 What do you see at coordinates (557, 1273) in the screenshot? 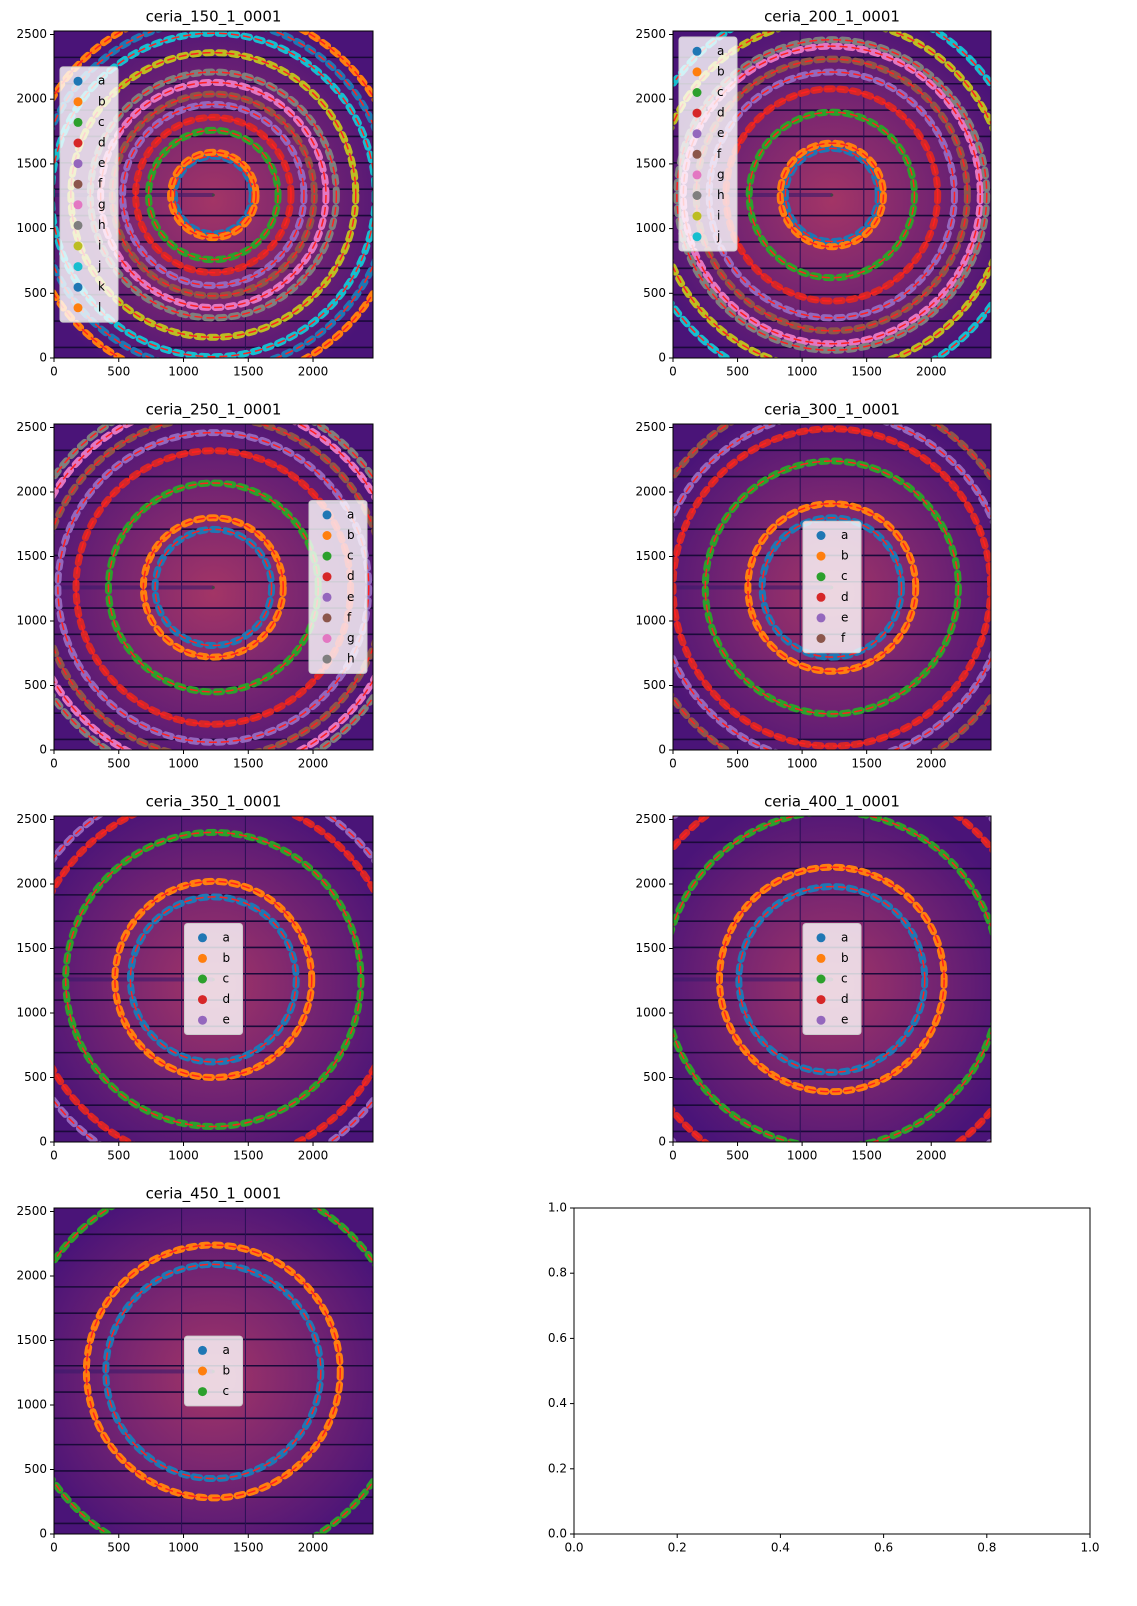
I see `y-tick-label: 0.8` at bounding box center [557, 1273].